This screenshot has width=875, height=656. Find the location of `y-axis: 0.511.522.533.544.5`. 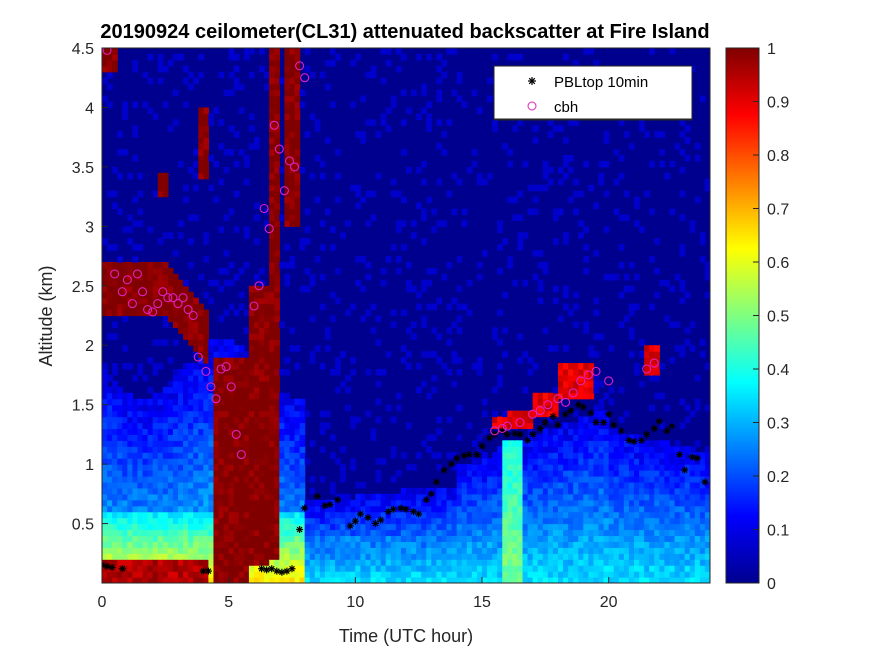

y-axis: 0.511.522.533.544.5 is located at coordinates (90, 287).